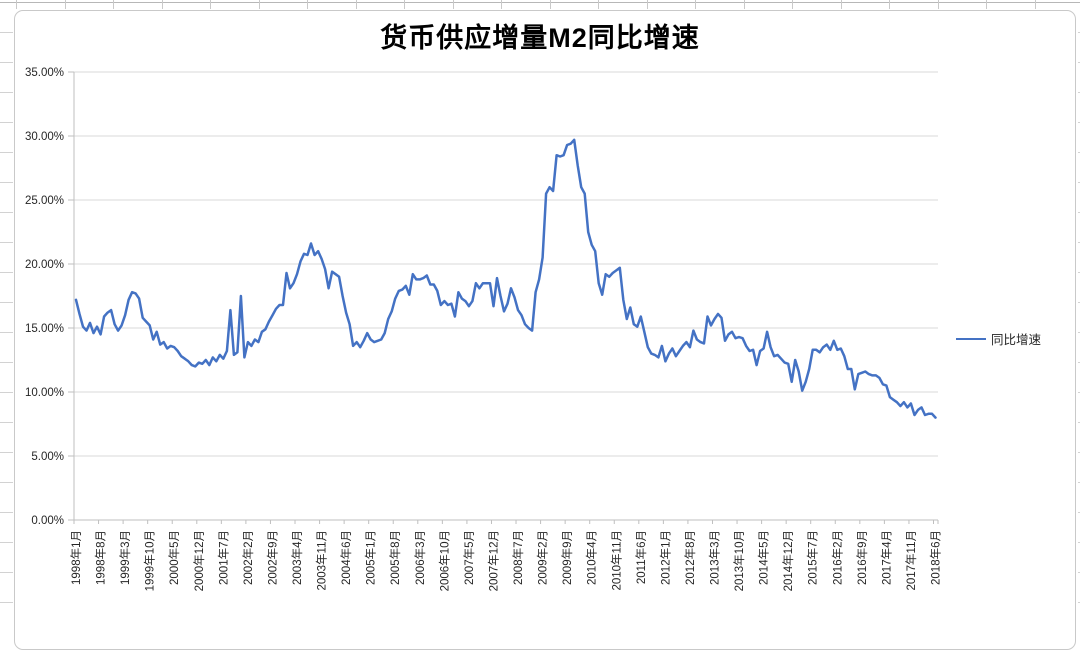 This screenshot has height=650, width=1080. Describe the element at coordinates (101, 557) in the screenshot. I see `x-axis-label: 1998年8月` at that location.